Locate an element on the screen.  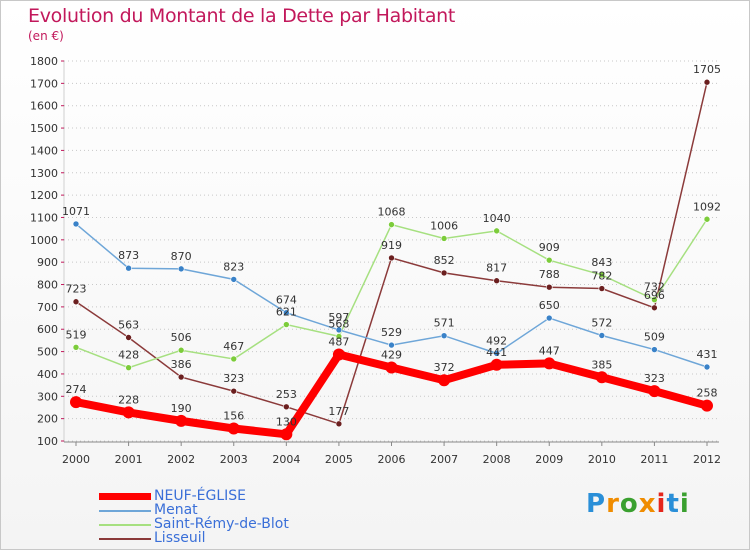
data-label: 572 is located at coordinates (601, 322).